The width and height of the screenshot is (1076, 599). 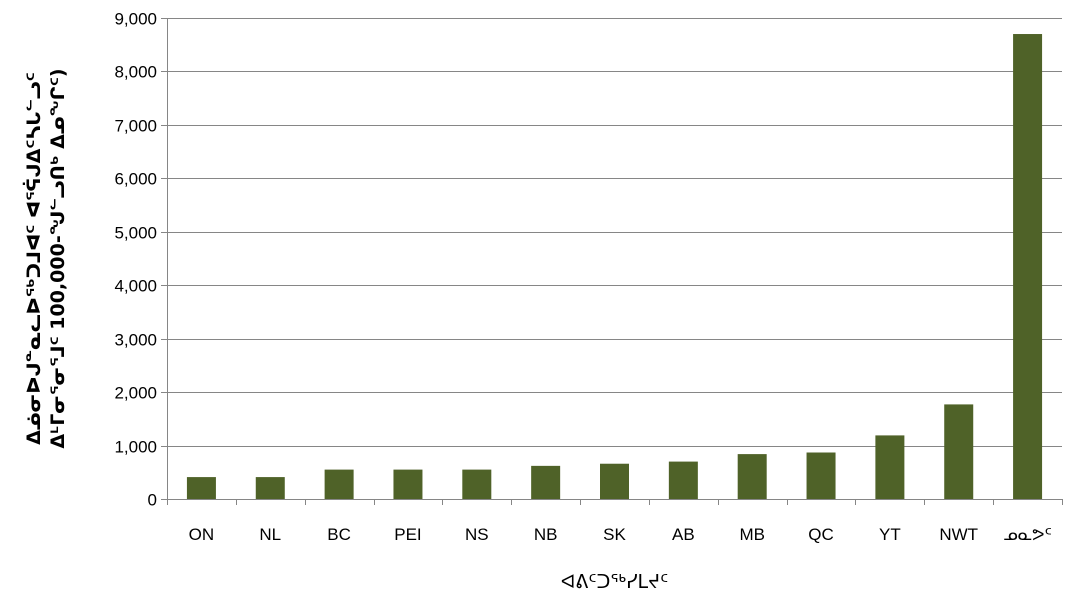 What do you see at coordinates (752, 476) in the screenshot?
I see `bar-MB` at bounding box center [752, 476].